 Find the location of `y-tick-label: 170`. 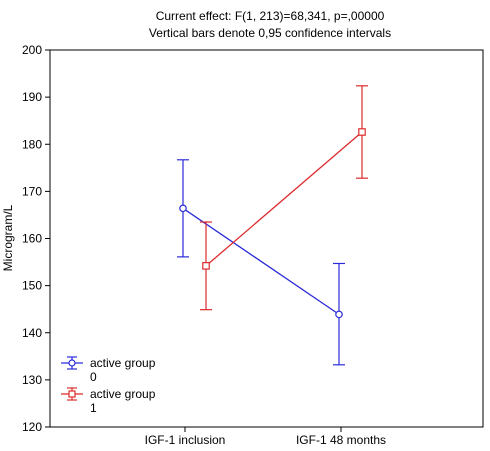

y-tick-label: 170 is located at coordinates (32, 191).